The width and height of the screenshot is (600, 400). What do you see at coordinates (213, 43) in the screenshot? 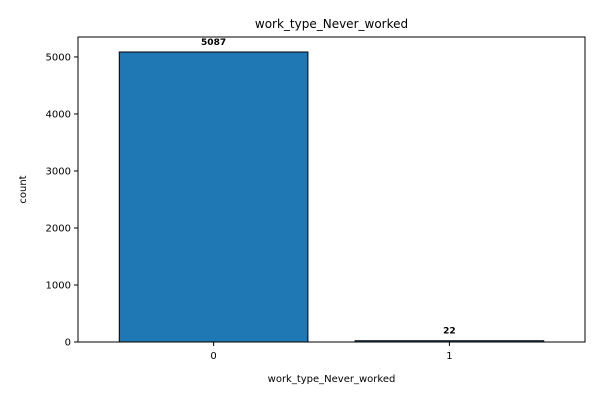
I see `data-label-0: 5087` at bounding box center [213, 43].